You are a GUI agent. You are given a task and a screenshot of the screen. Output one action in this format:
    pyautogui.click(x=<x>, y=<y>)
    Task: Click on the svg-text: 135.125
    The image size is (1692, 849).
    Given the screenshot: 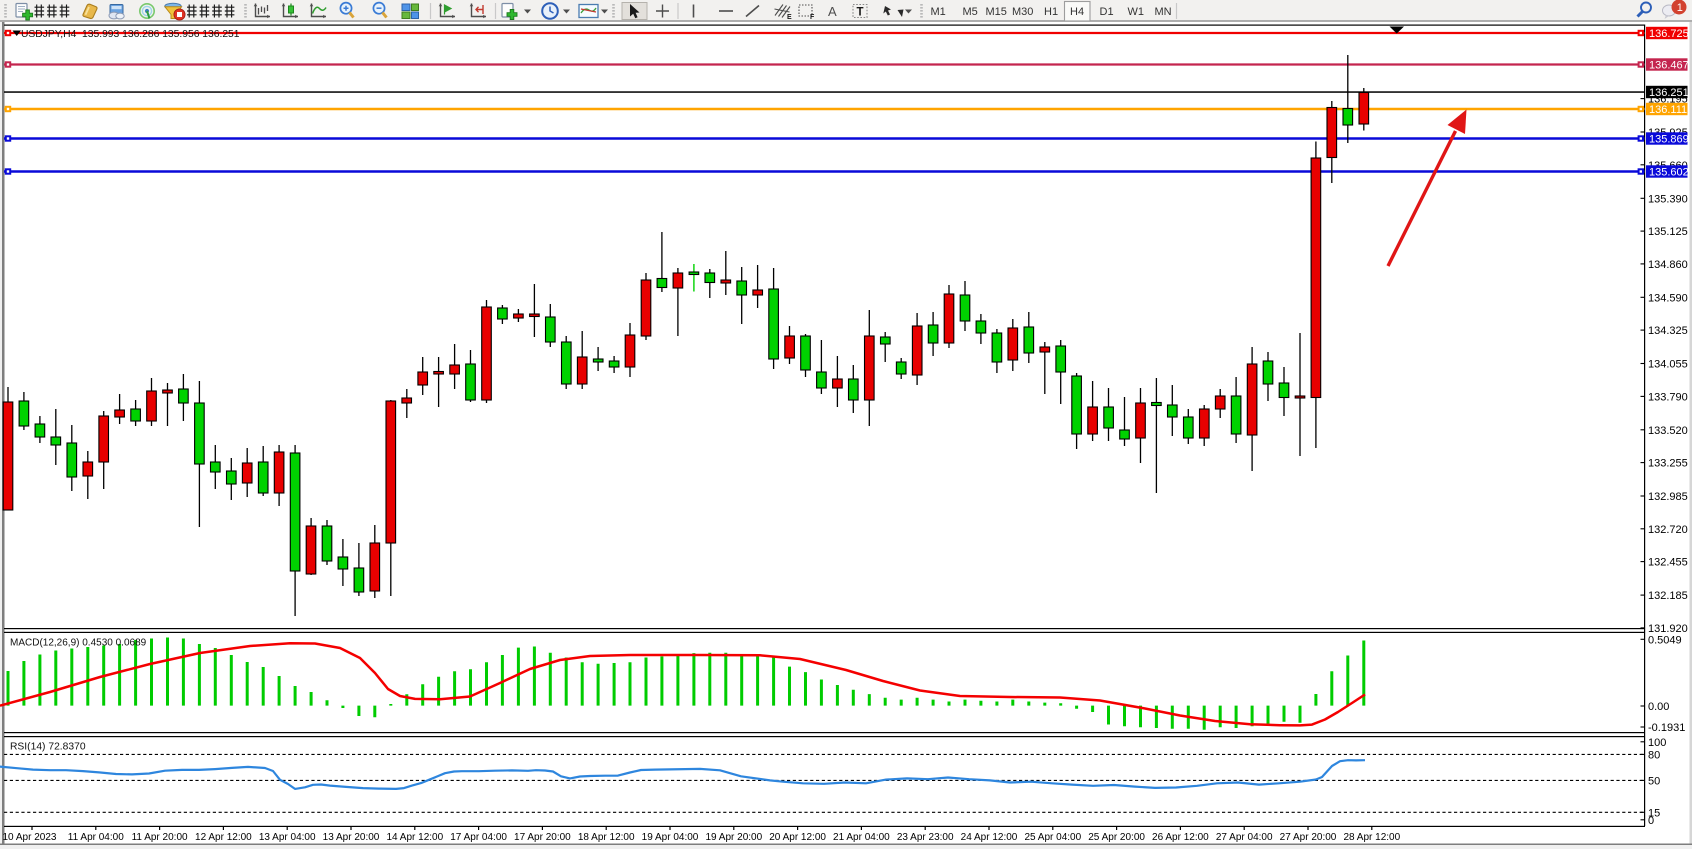 What is the action you would take?
    pyautogui.click(x=1668, y=232)
    